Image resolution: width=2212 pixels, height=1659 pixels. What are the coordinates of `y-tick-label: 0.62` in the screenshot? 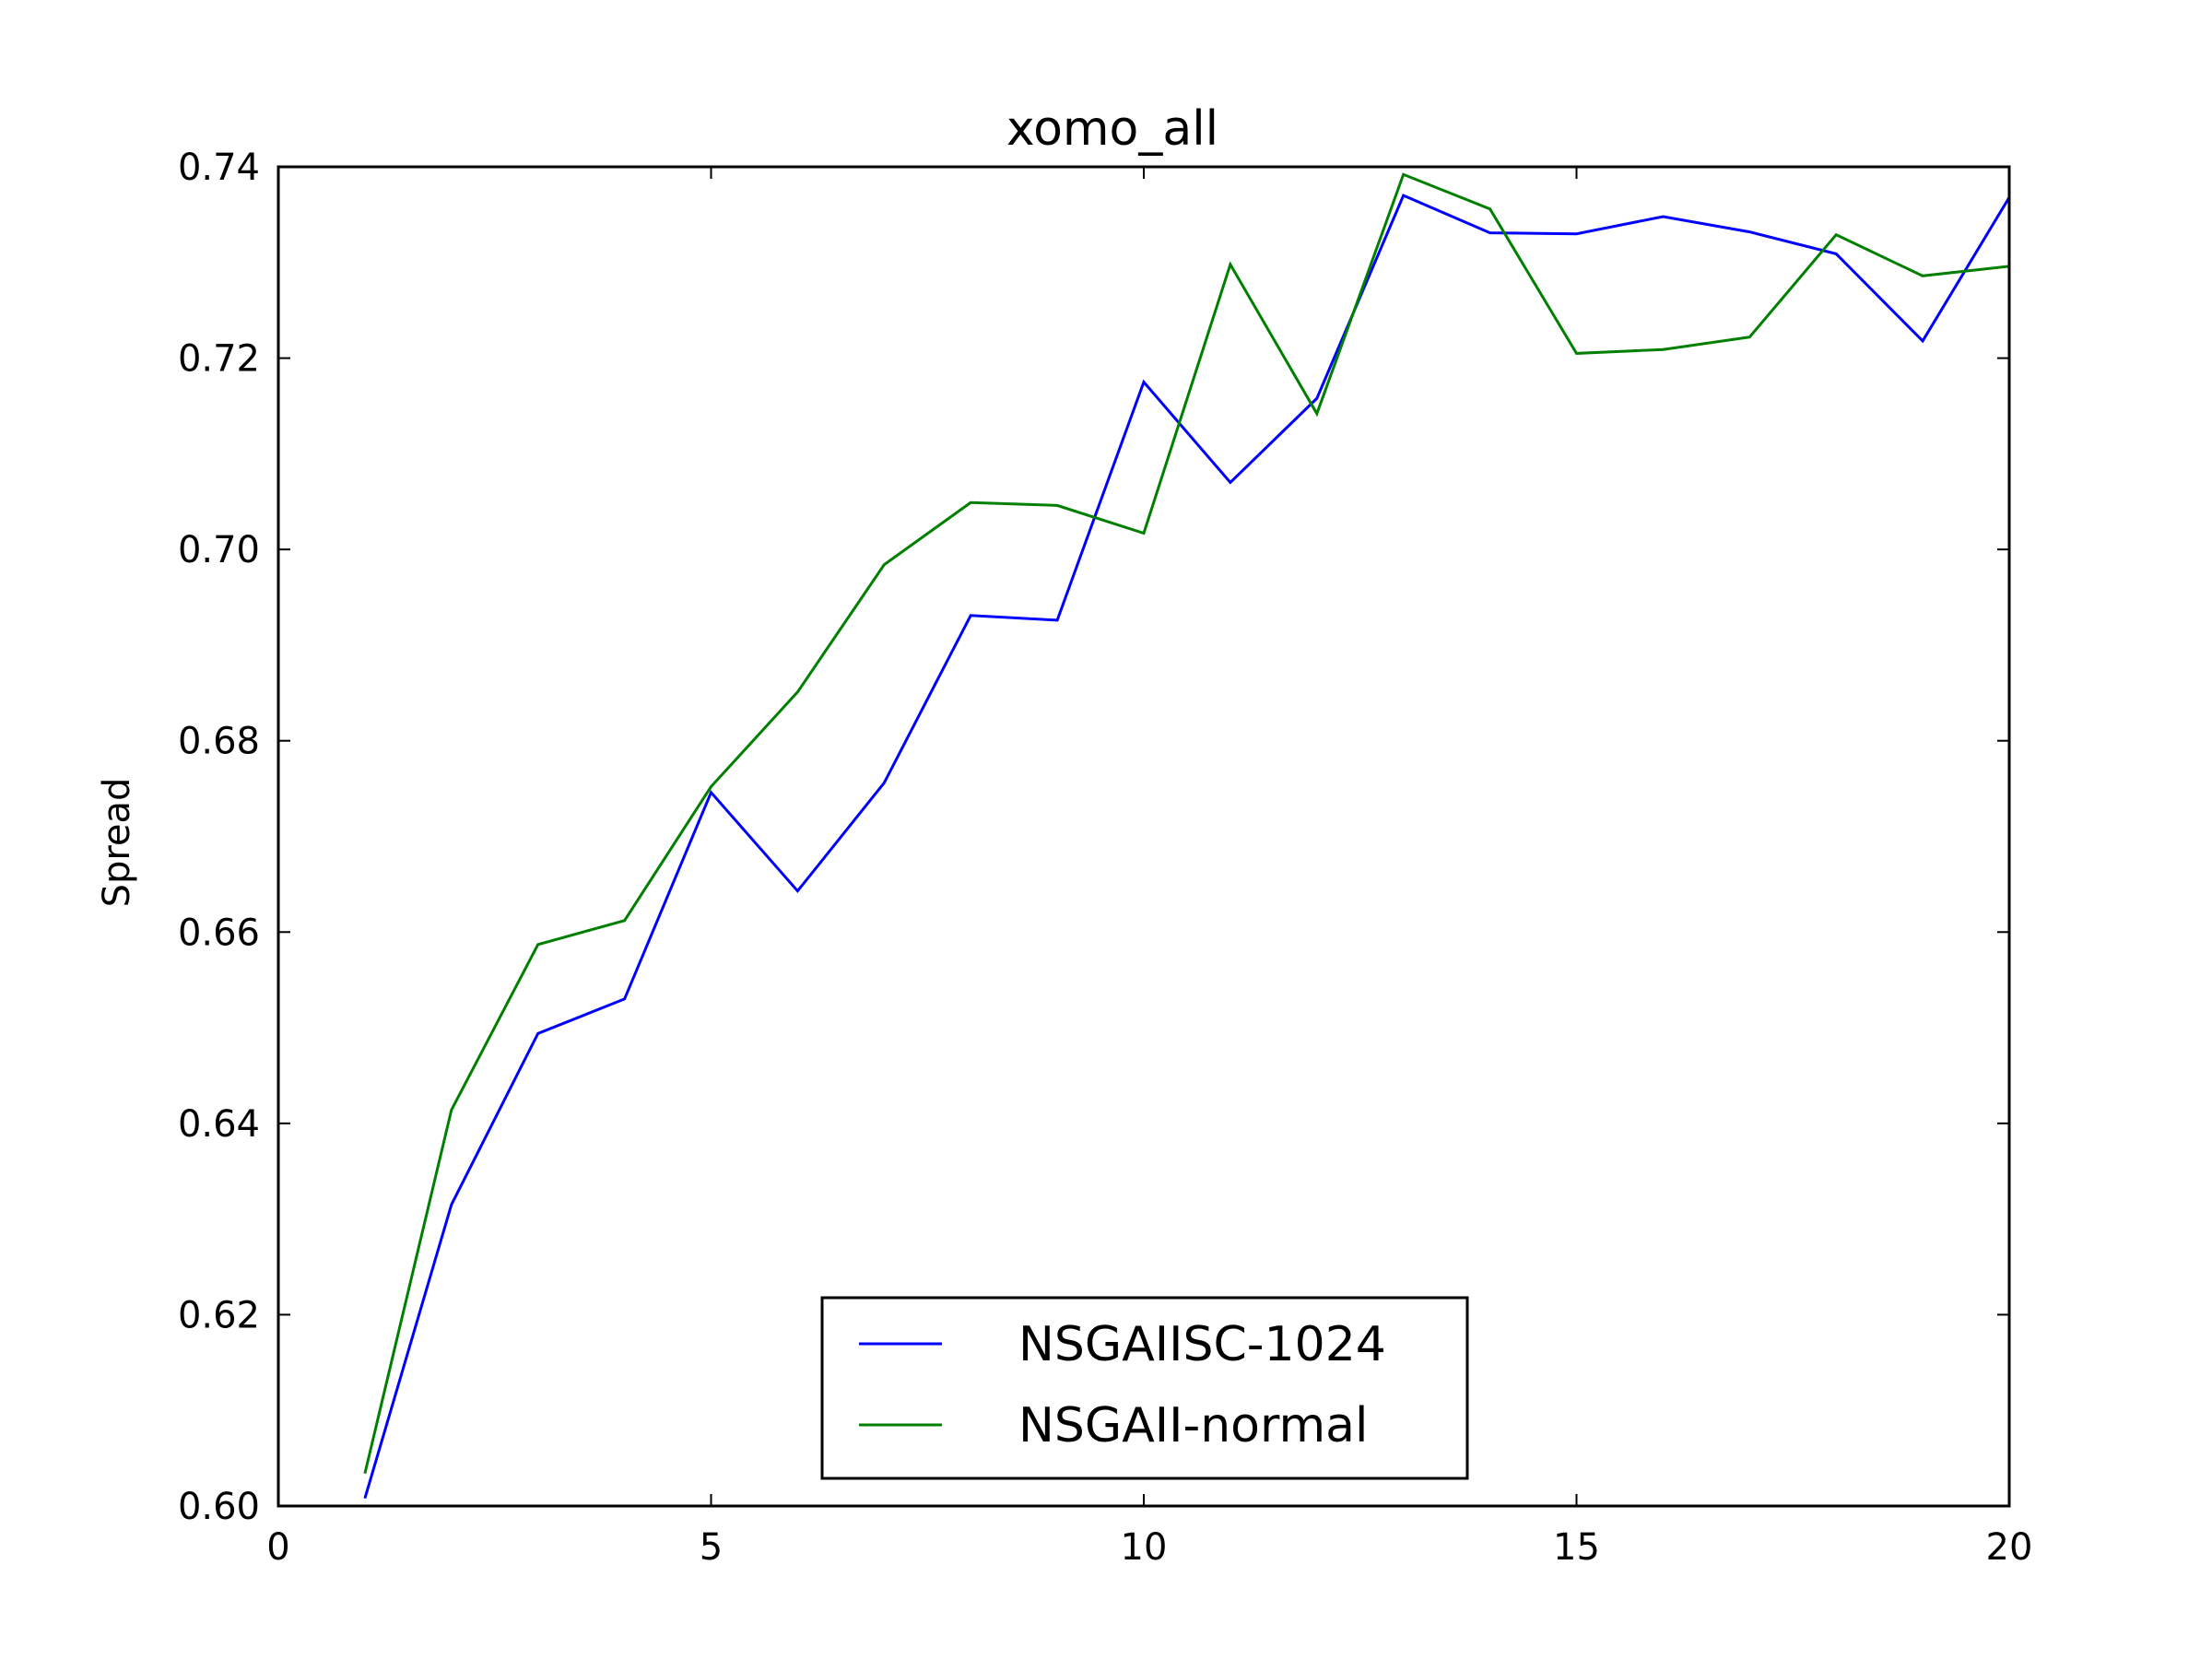 It's located at (219, 1315).